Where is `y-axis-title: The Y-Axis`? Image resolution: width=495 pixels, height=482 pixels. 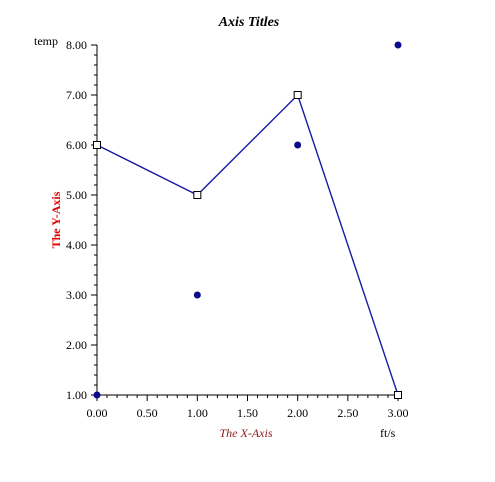
y-axis-title: The Y-Axis is located at coordinates (56, 219).